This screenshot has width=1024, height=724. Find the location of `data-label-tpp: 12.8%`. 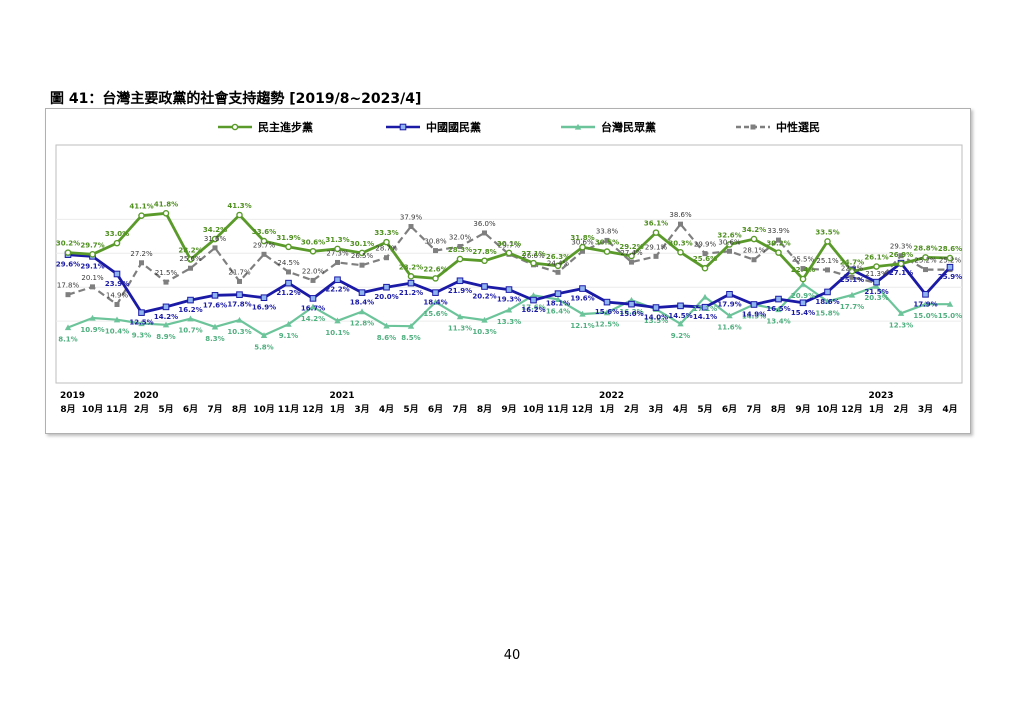

data-label-tpp: 12.8% is located at coordinates (362, 324).